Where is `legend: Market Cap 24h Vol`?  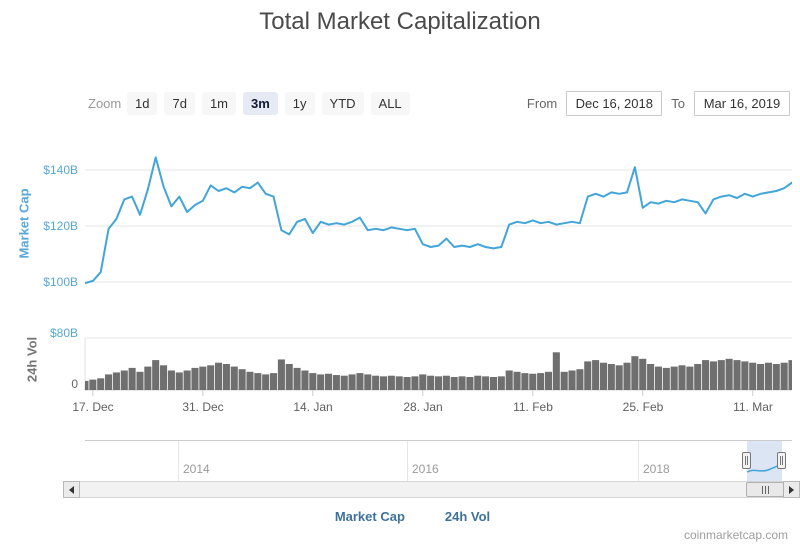 legend: Market Cap 24h Vol is located at coordinates (400, 516).